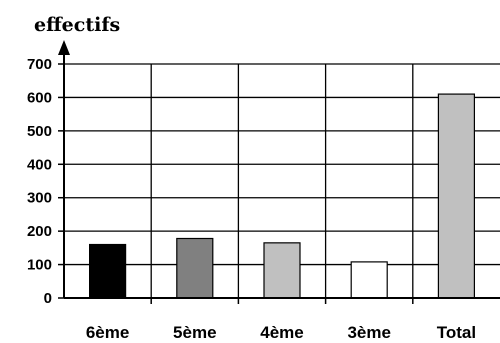 Image resolution: width=500 pixels, height=343 pixels. Describe the element at coordinates (39, 64) in the screenshot. I see `y-tick-label: 700` at that location.